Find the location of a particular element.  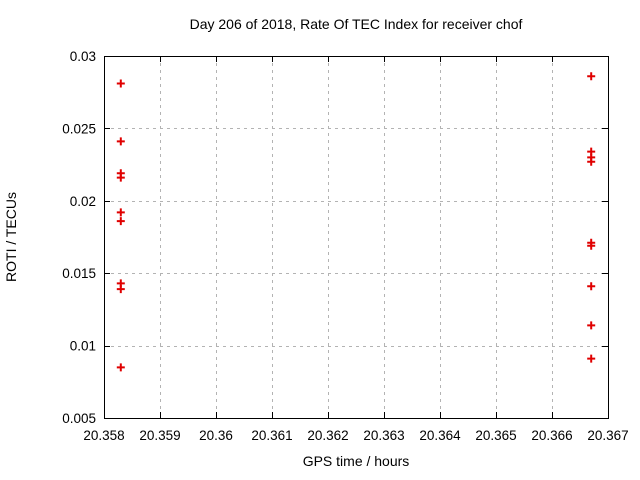

x-tick-label: 20.365 is located at coordinates (495, 435).